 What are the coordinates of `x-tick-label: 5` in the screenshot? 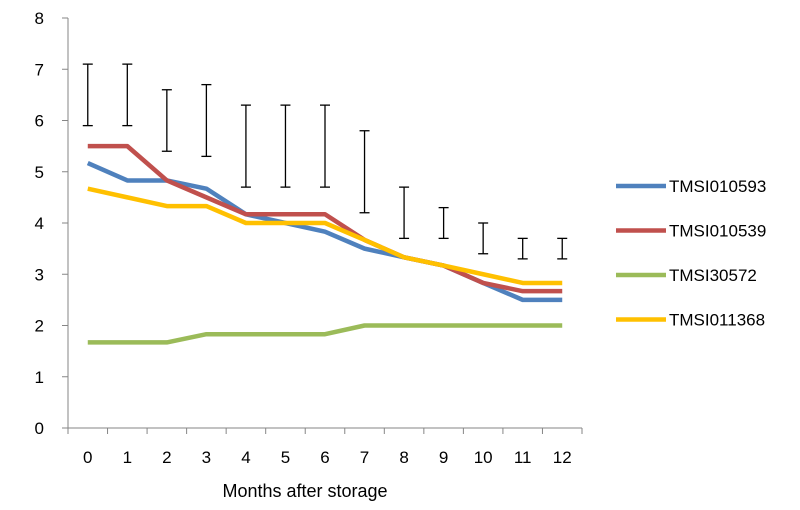 It's located at (285, 457).